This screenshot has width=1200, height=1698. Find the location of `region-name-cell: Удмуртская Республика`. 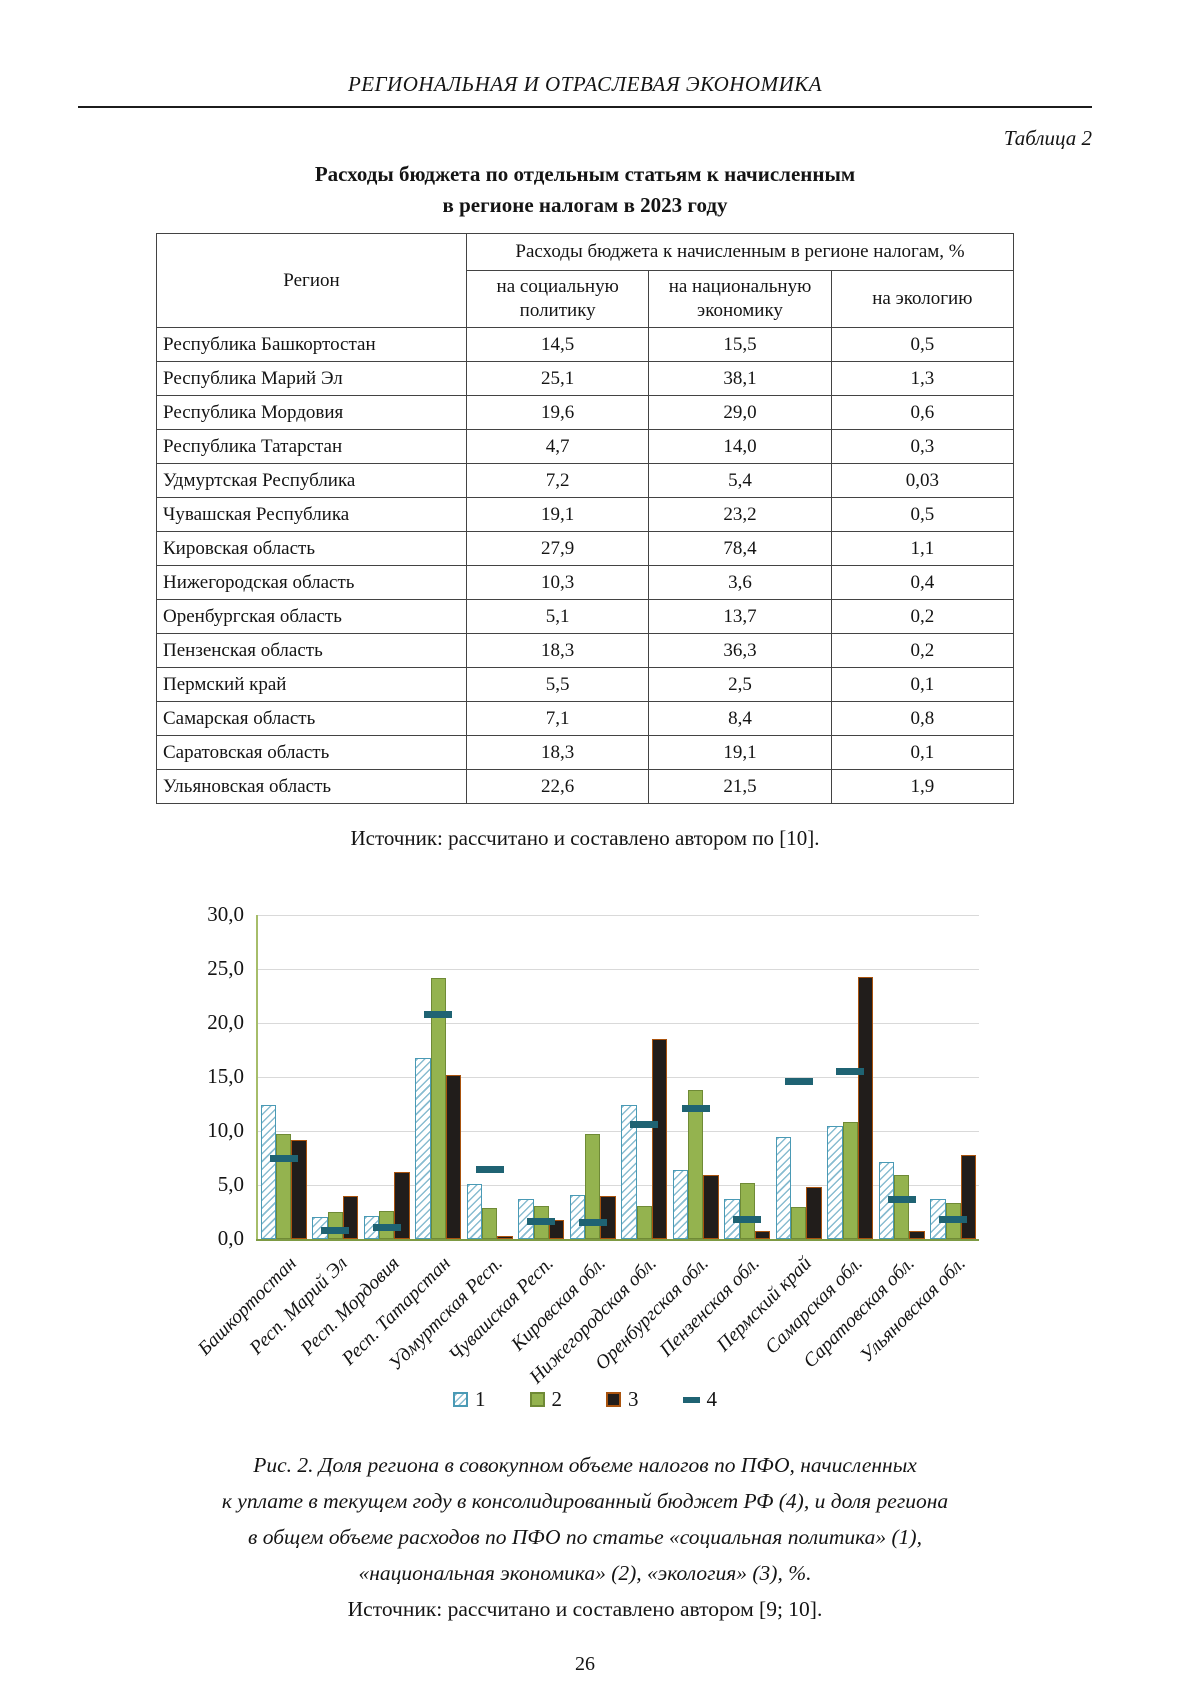

region-name-cell: Удмуртская Республика is located at coordinates (311, 480).